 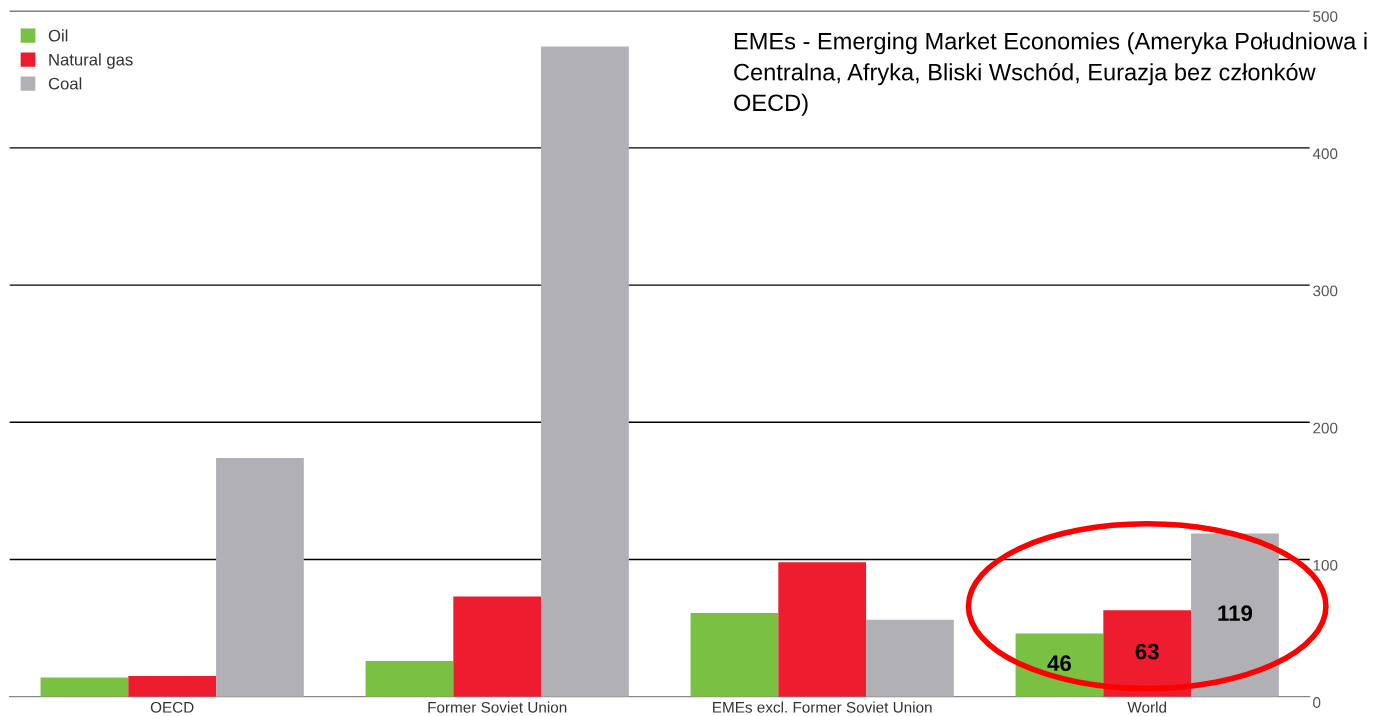 What do you see at coordinates (1325, 291) in the screenshot?
I see `y-tick-label: 300` at bounding box center [1325, 291].